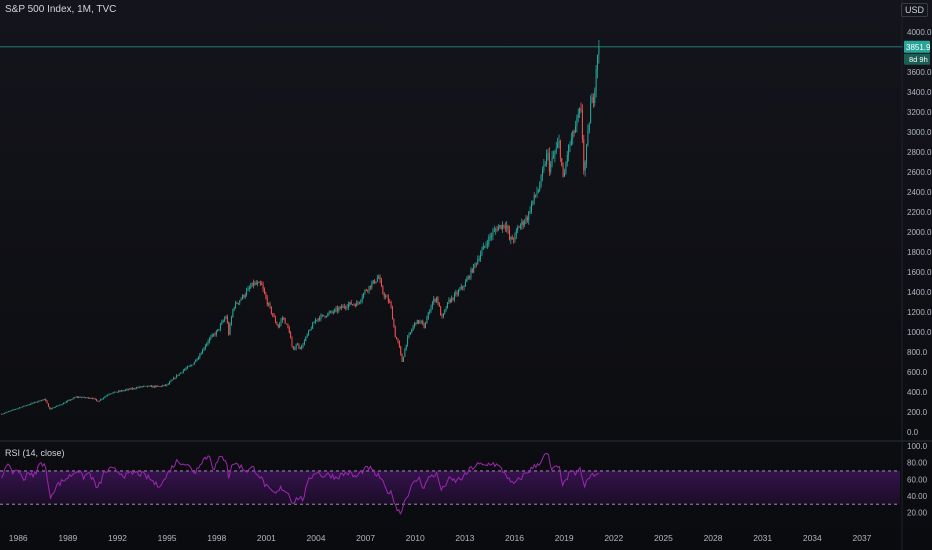 The width and height of the screenshot is (932, 550). What do you see at coordinates (919, 112) in the screenshot?
I see `price-tick-label: 3200.0` at bounding box center [919, 112].